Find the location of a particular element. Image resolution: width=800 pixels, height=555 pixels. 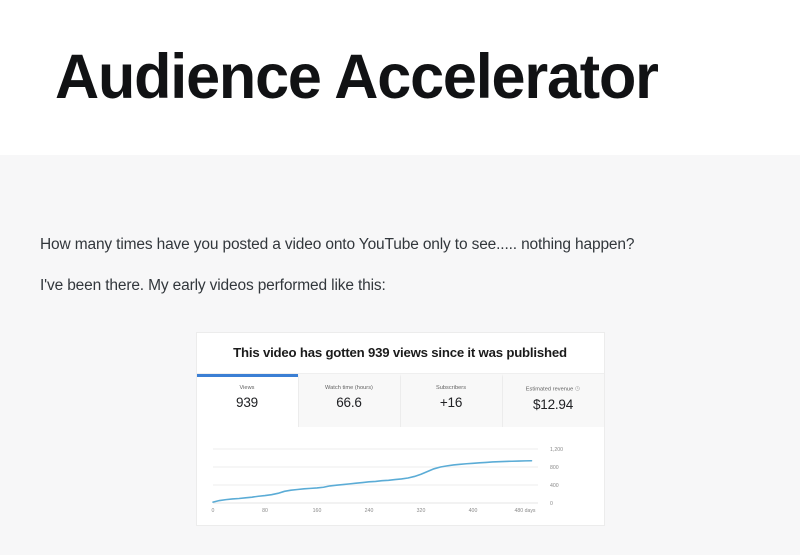

svg-text: 480 days is located at coordinates (524, 511).